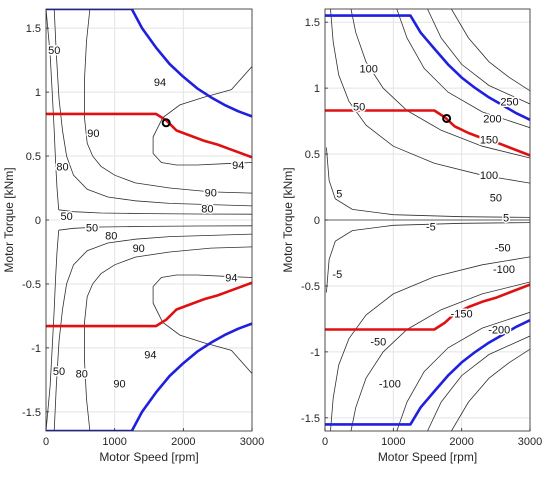 The image size is (550, 477). What do you see at coordinates (462, 315) in the screenshot?
I see `contour-label: -150` at bounding box center [462, 315].